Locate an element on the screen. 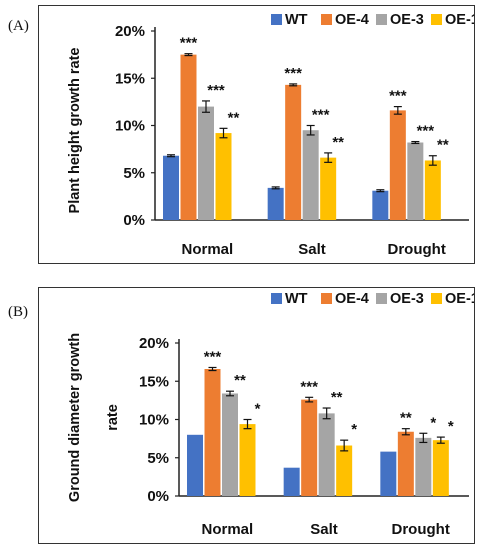  y-axis-label: Plant height growth rate is located at coordinates (75, 131).